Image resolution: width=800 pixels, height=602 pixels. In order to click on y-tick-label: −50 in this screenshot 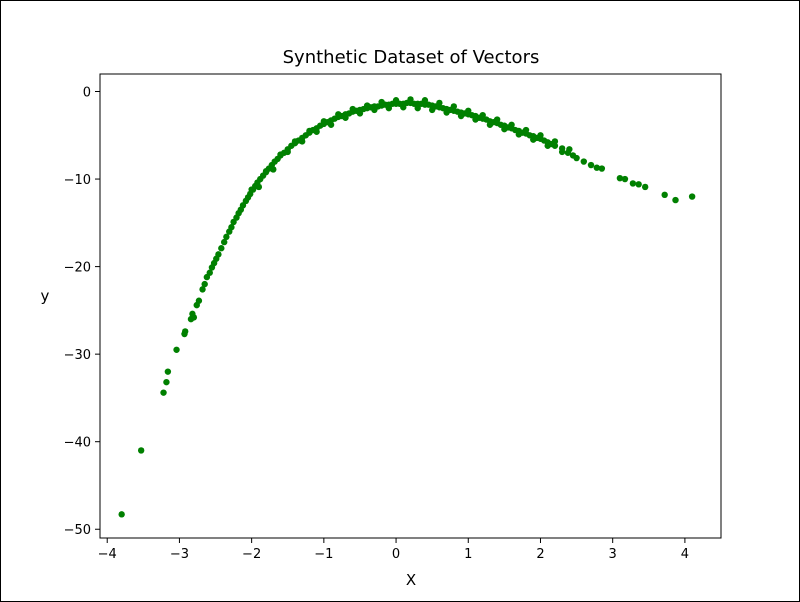, I will do `click(77, 530)`.